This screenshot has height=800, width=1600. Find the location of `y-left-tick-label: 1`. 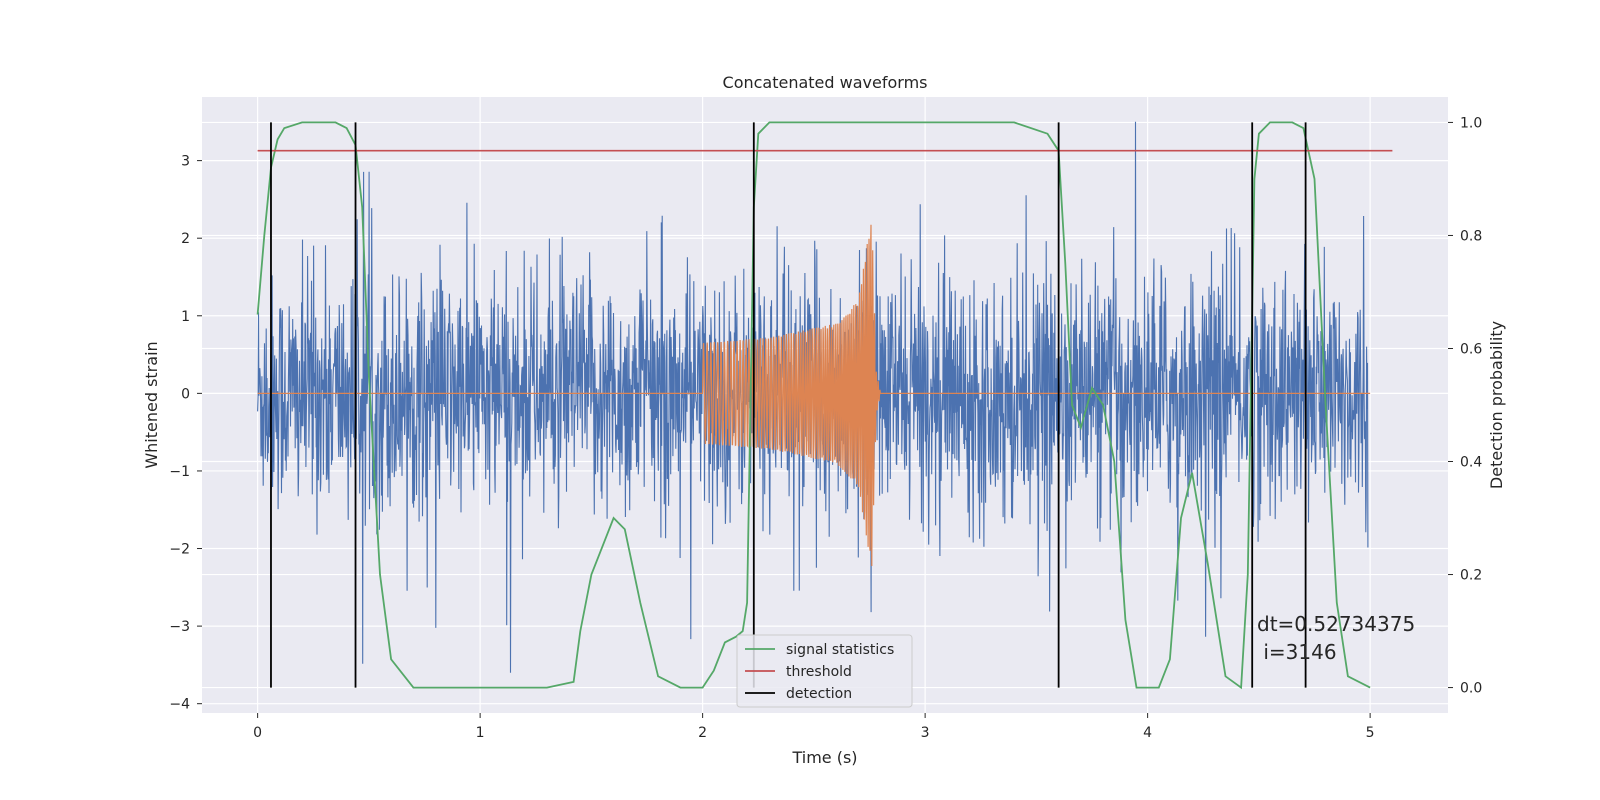

y-left-tick-label: 1 is located at coordinates (185, 317).